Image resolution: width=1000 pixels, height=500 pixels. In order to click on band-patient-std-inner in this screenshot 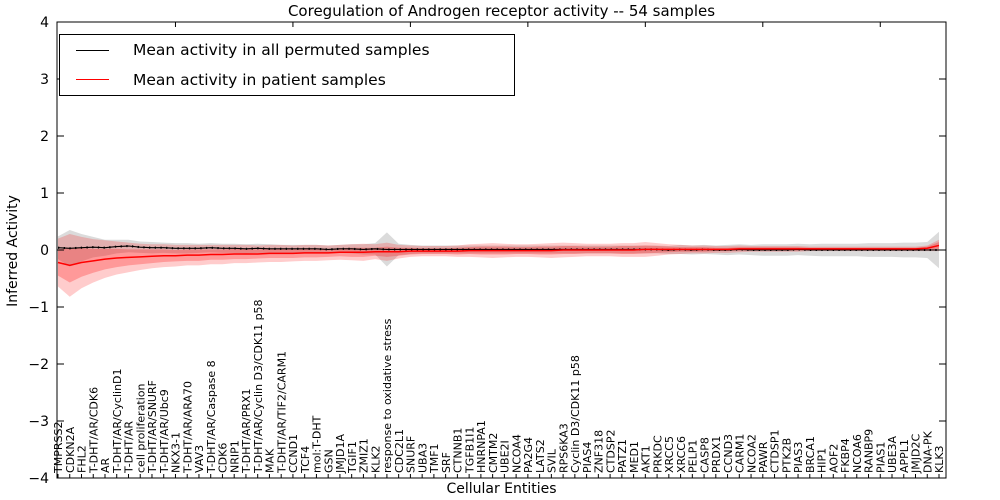, I will do `click(498, 262)`.